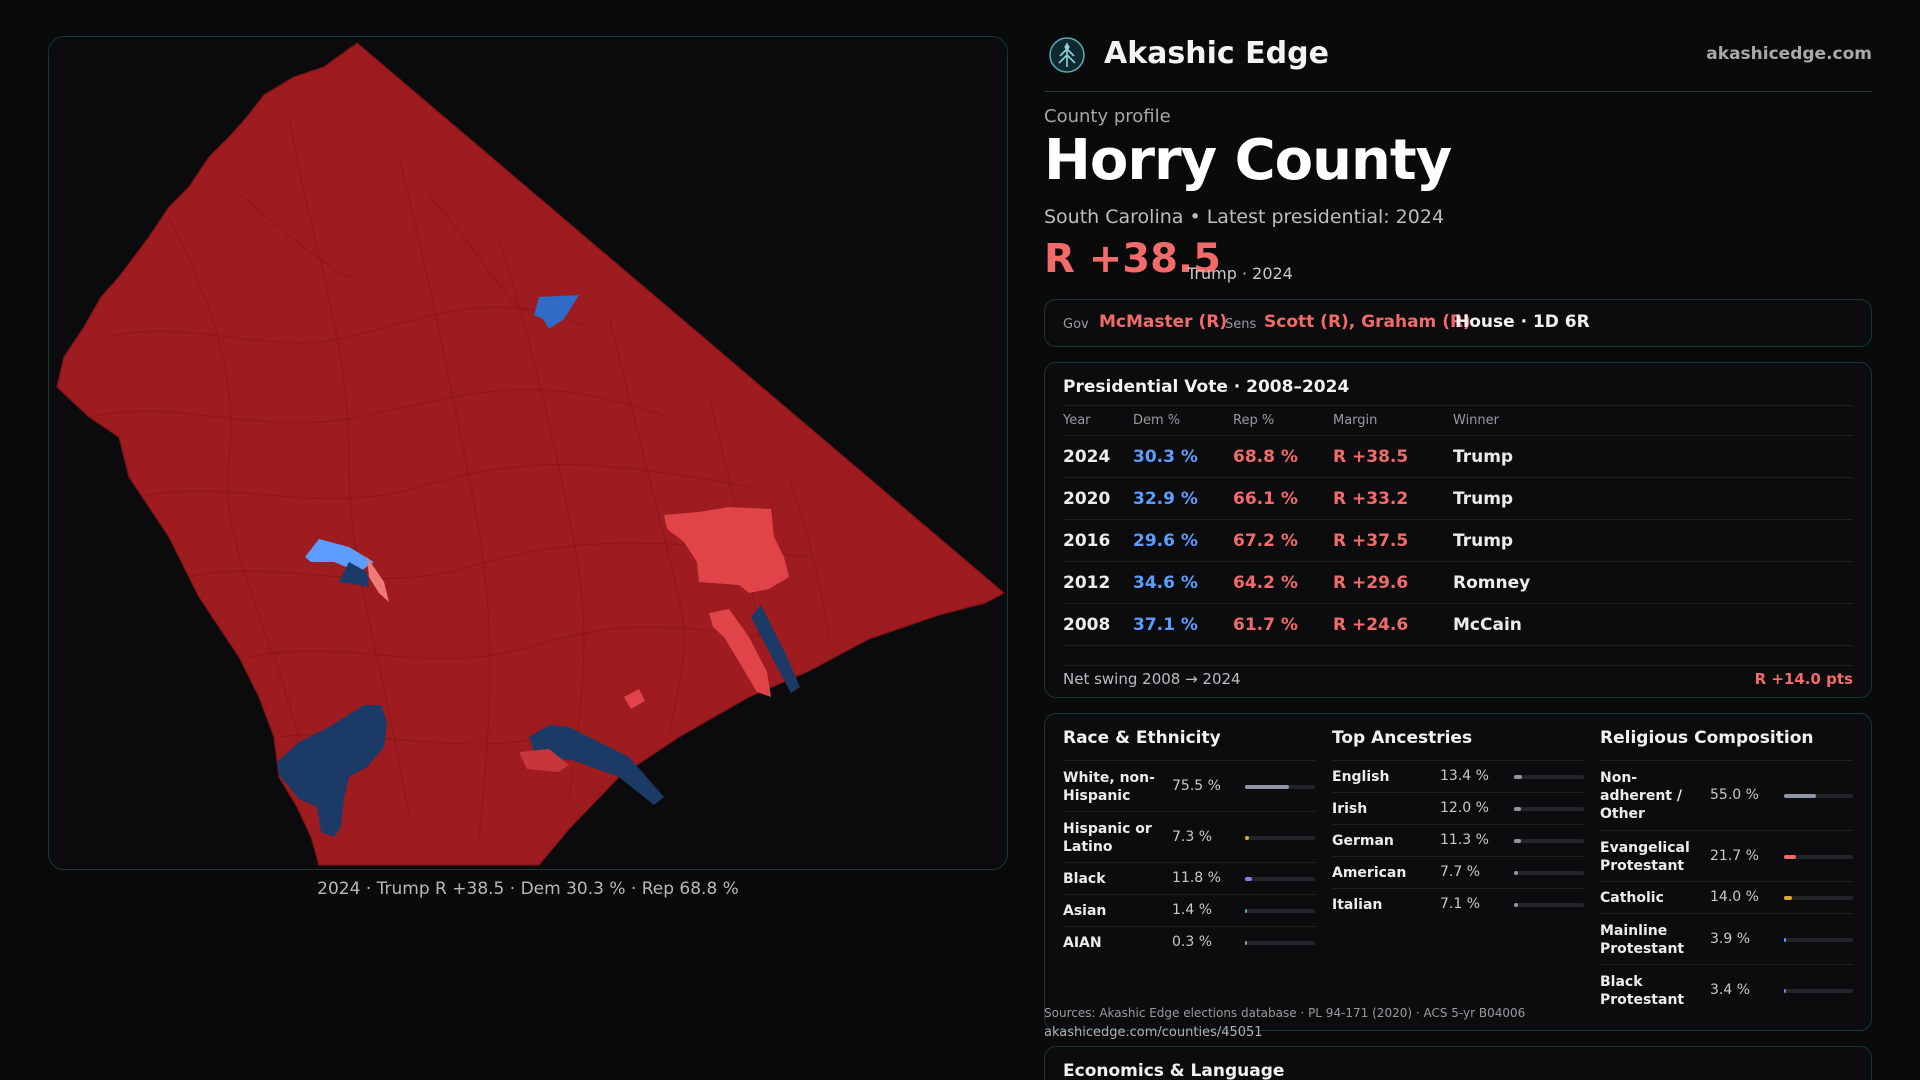 The height and width of the screenshot is (1080, 1920). Describe the element at coordinates (1183, 456) in the screenshot. I see `dem-cell: 30.3 %` at that location.